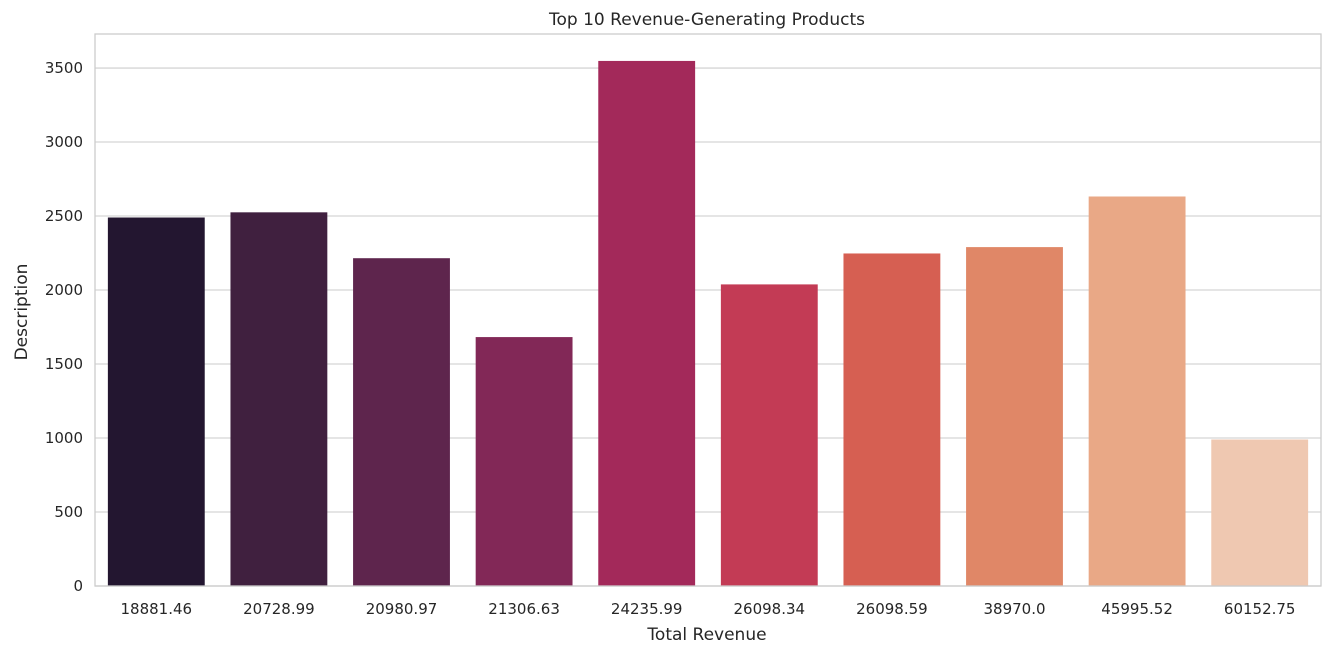  Describe the element at coordinates (892, 609) in the screenshot. I see `x-tick-label: 26098.59` at that location.